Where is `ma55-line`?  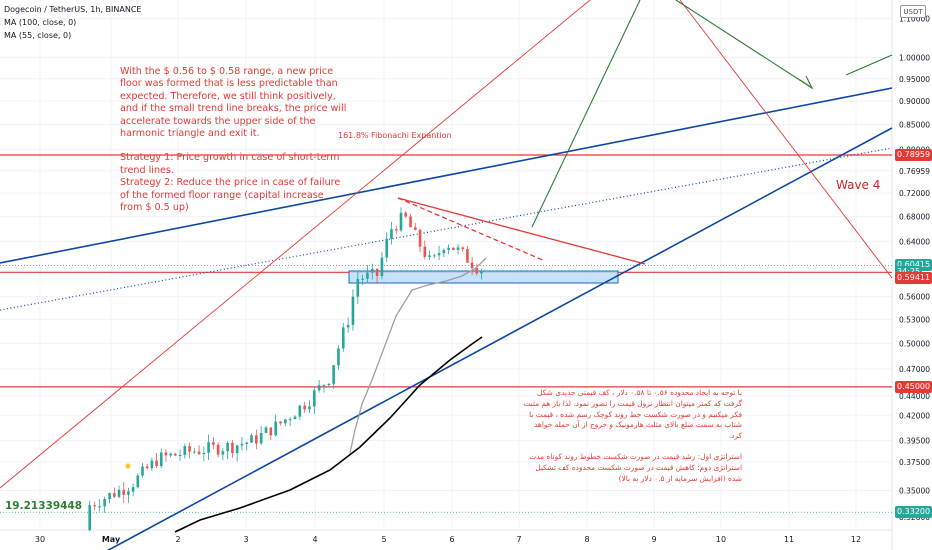
ma55-line is located at coordinates (418, 355).